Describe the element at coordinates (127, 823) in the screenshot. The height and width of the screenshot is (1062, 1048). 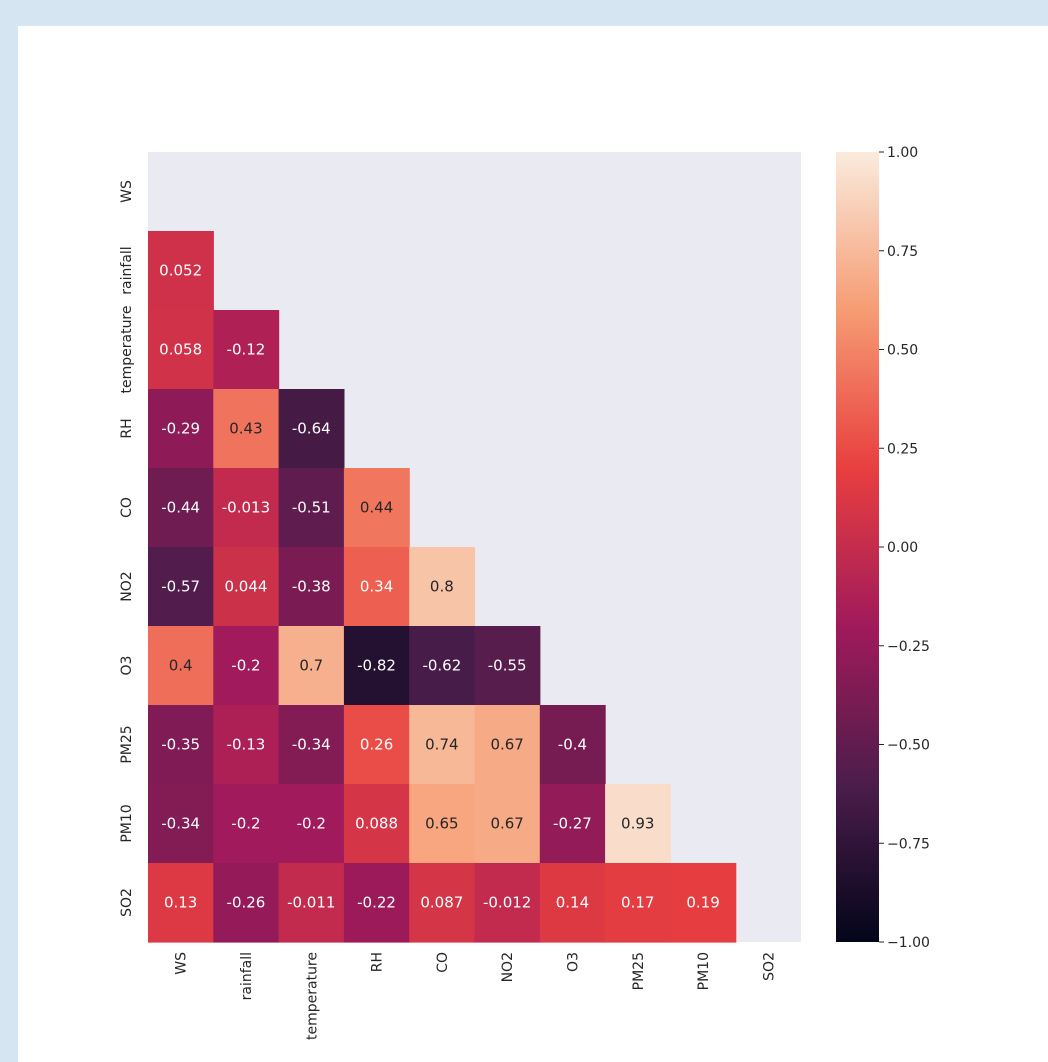
I see `y-tick-label: PM10` at that location.